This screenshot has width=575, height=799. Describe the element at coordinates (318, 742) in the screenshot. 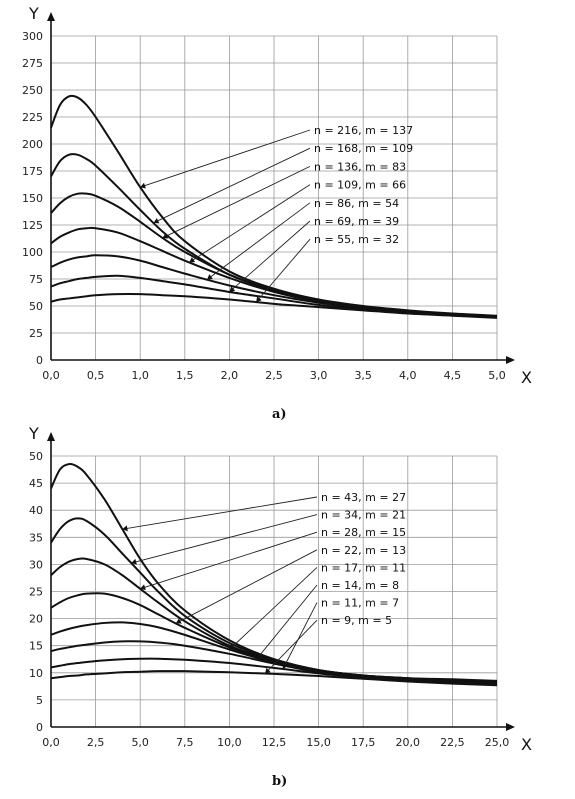

I see `x-tick-label: 15,0` at that location.